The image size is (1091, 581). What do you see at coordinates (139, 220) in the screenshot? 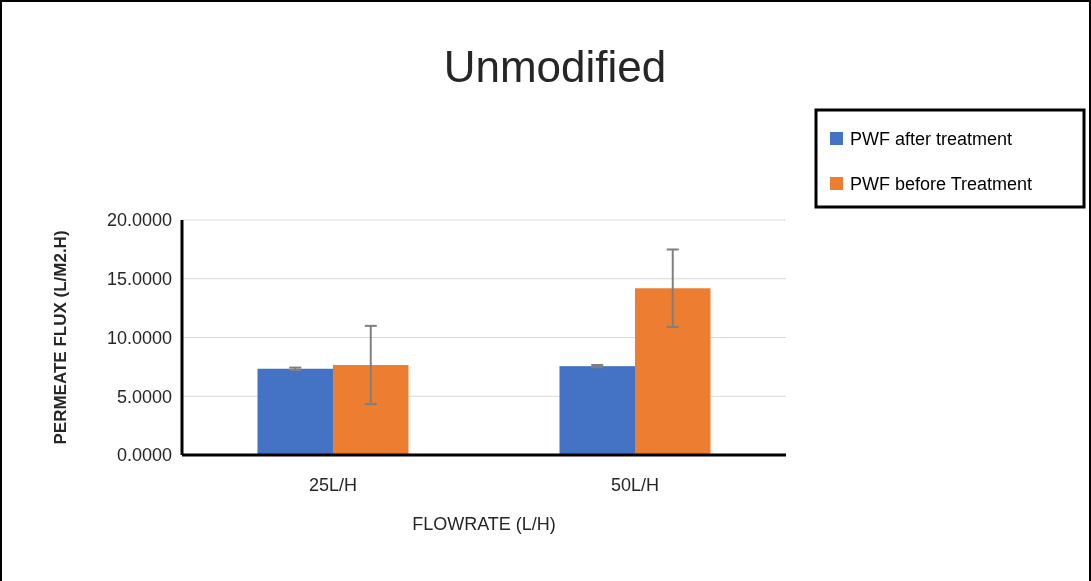
I see `y-tick-label: 20.0000` at bounding box center [139, 220].